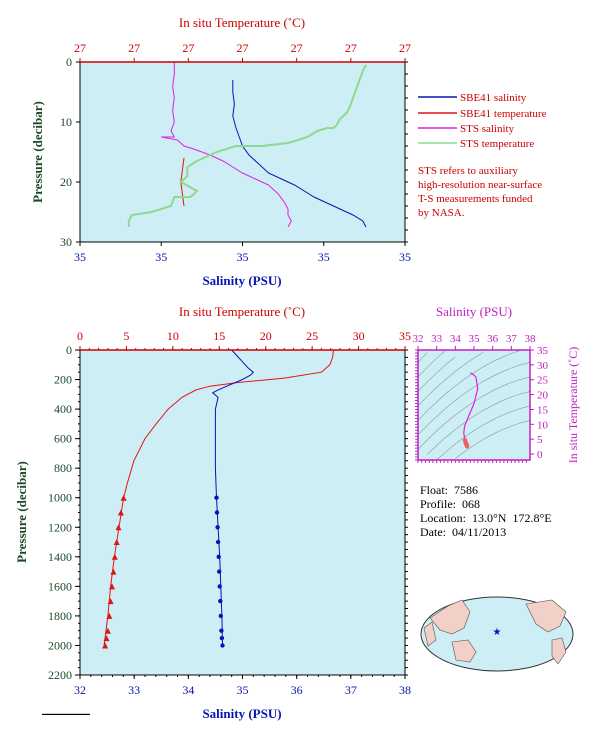  What do you see at coordinates (540, 440) in the screenshot?
I see `ts-diagram-right-tick-label: 5` at bounding box center [540, 440].